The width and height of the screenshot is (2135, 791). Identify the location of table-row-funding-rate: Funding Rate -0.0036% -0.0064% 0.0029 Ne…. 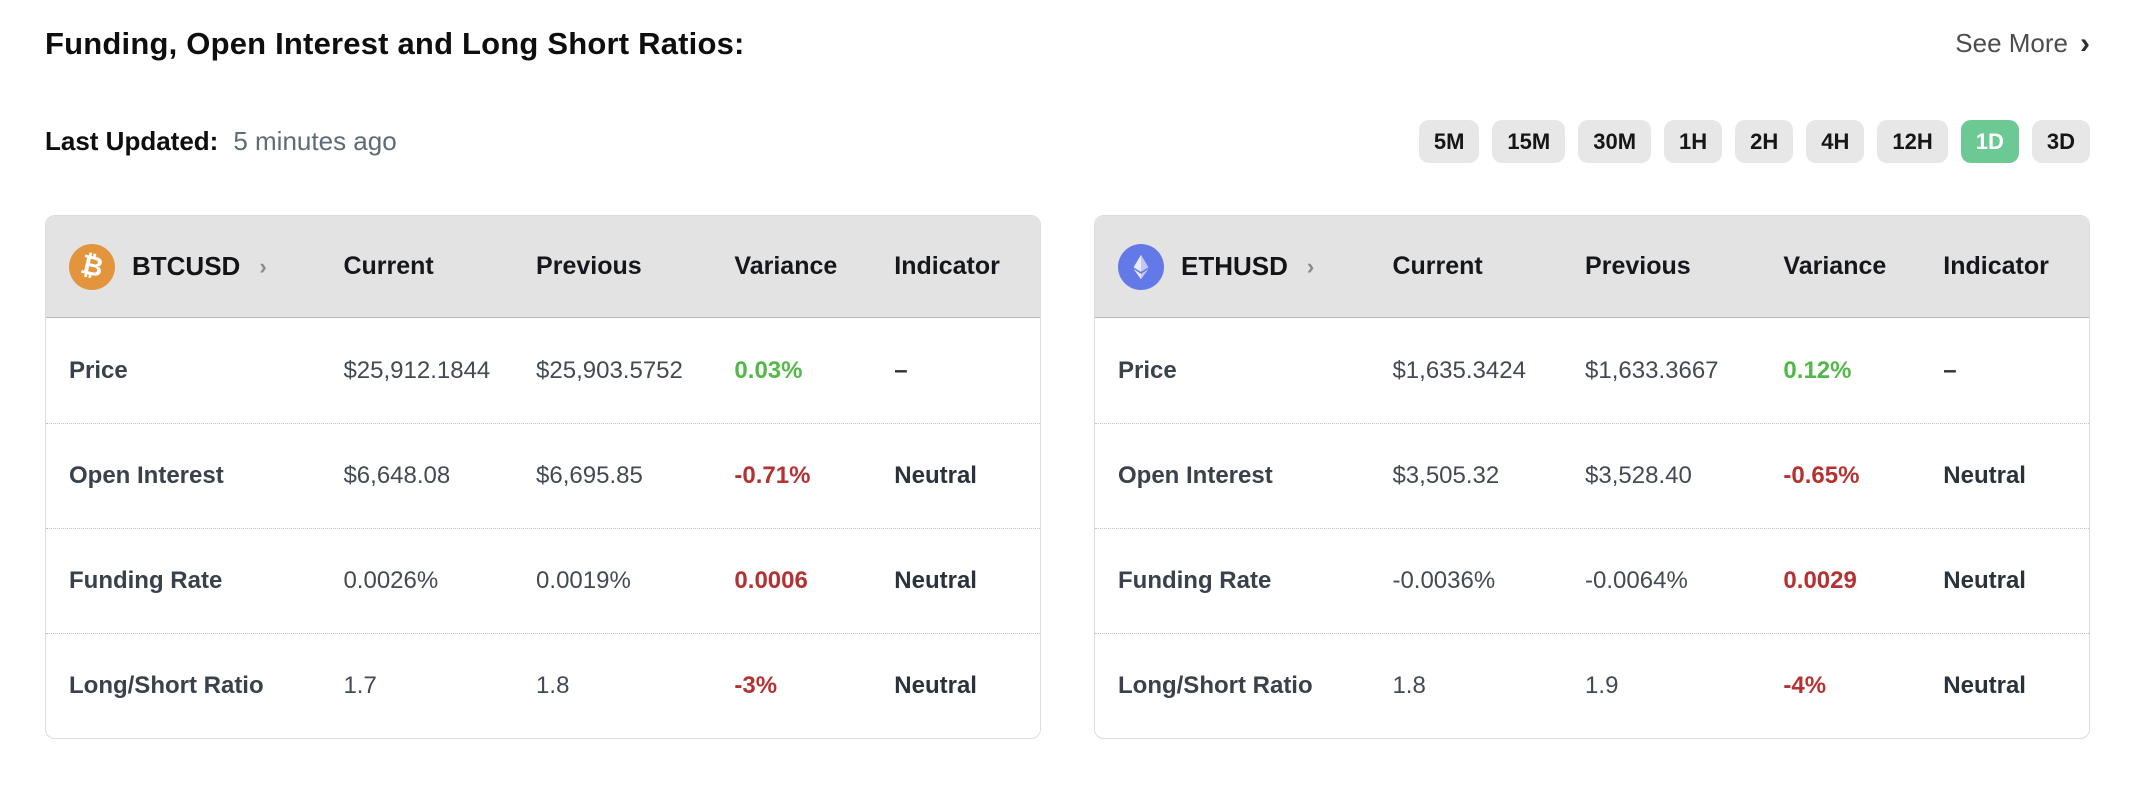
(1592, 580).